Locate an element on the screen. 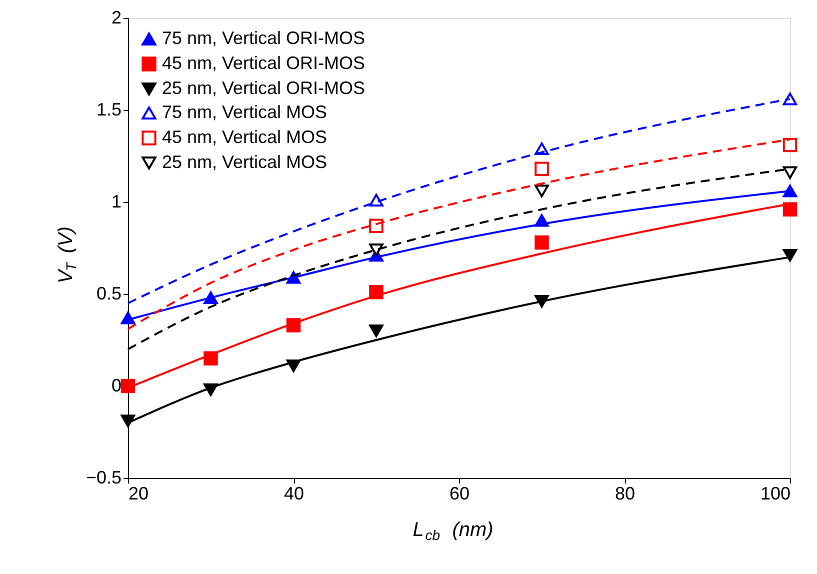  y-tick-label: 0 is located at coordinates (116, 386).